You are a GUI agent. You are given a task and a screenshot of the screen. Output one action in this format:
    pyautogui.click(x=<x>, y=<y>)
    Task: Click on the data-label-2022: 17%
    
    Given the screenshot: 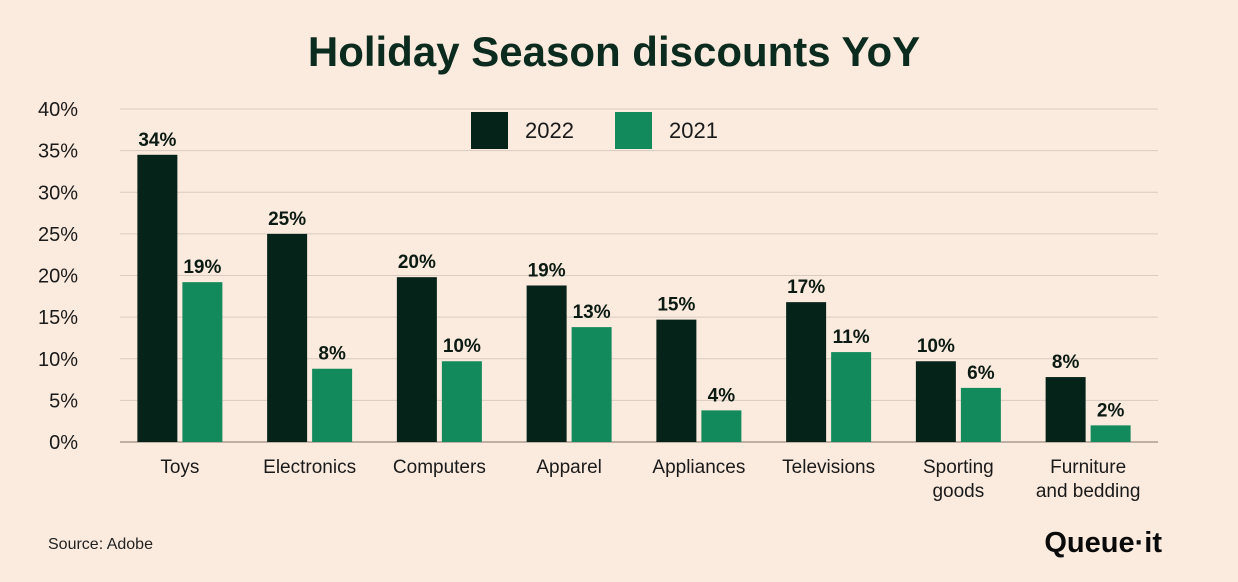 What is the action you would take?
    pyautogui.click(x=806, y=287)
    